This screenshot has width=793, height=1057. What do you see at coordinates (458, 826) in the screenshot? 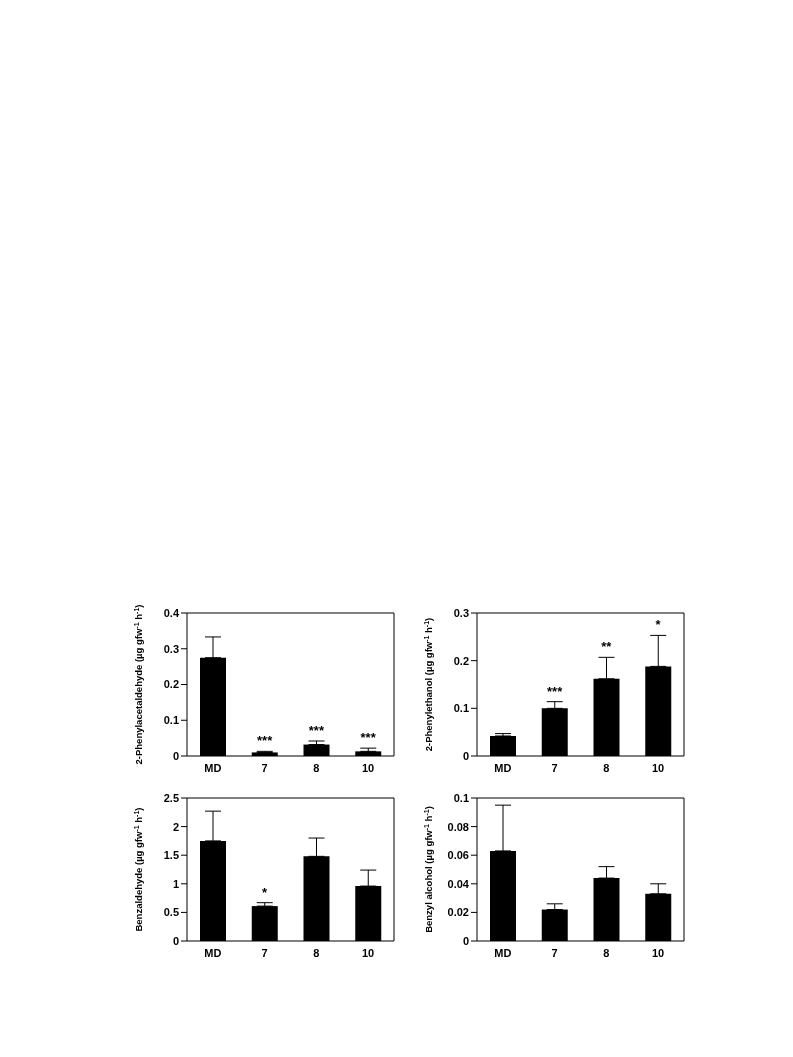
I see `y-tick-label: 0.08` at bounding box center [458, 826].